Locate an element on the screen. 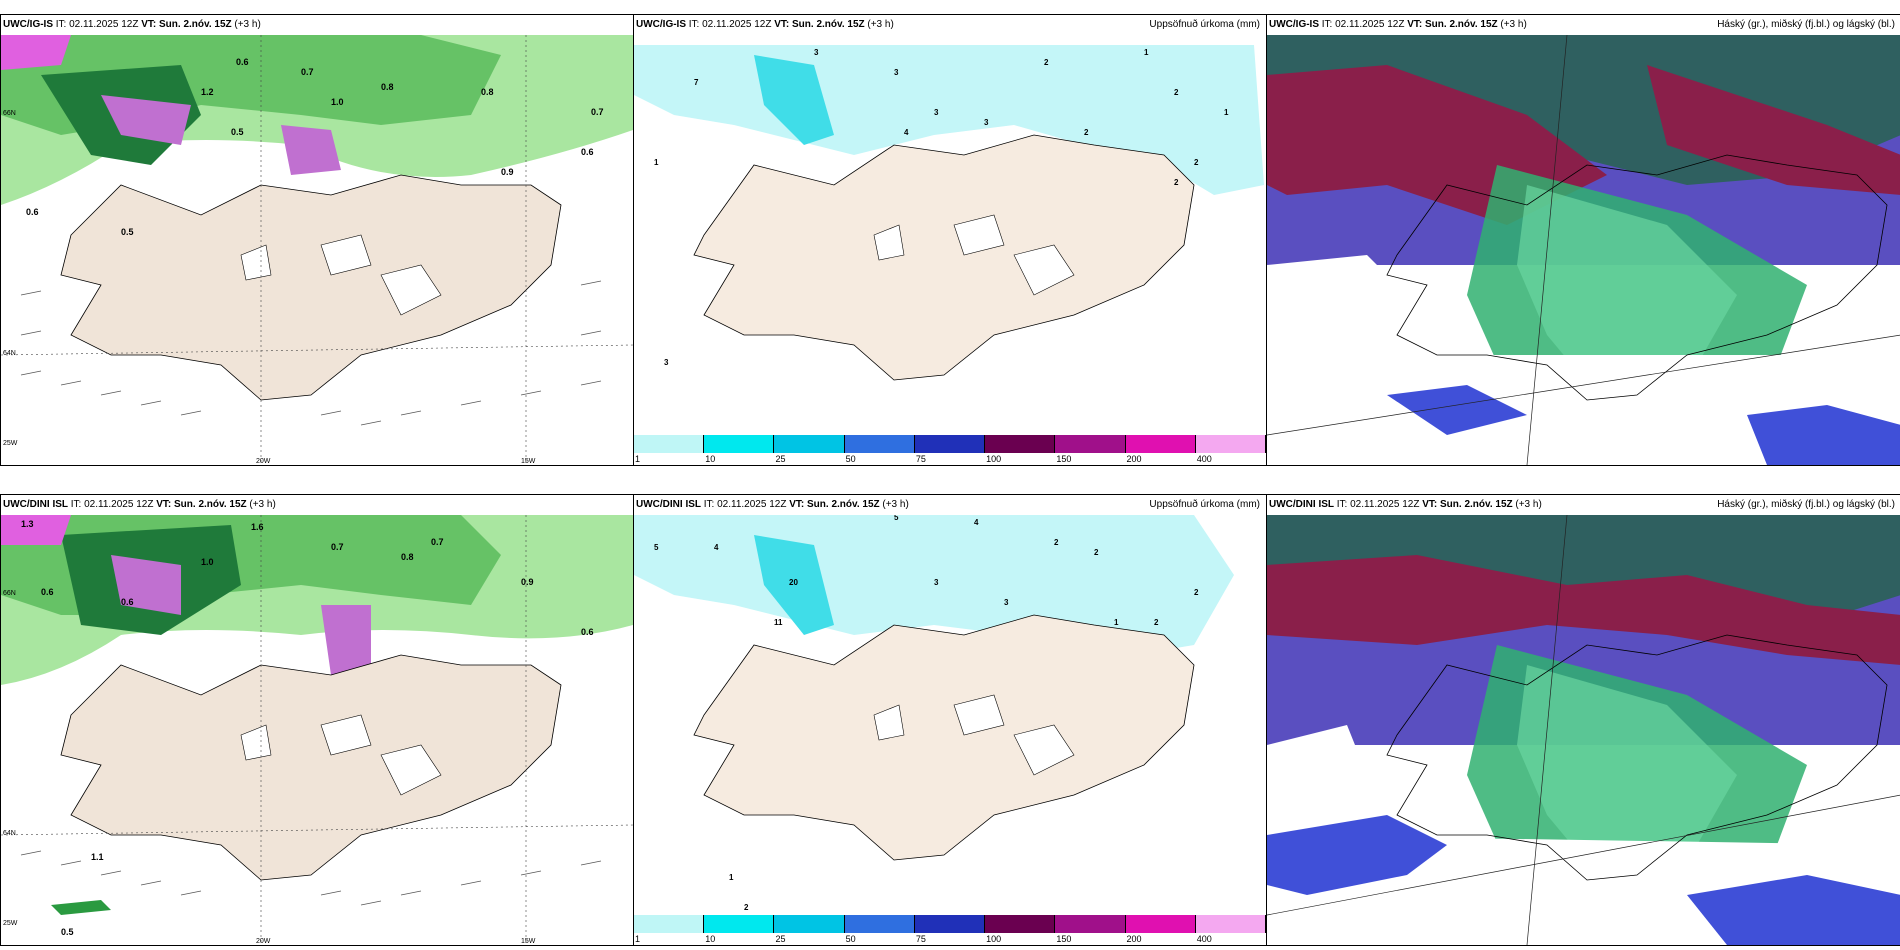 The height and width of the screenshot is (950, 1900). value-label: 1.0 is located at coordinates (207, 562).